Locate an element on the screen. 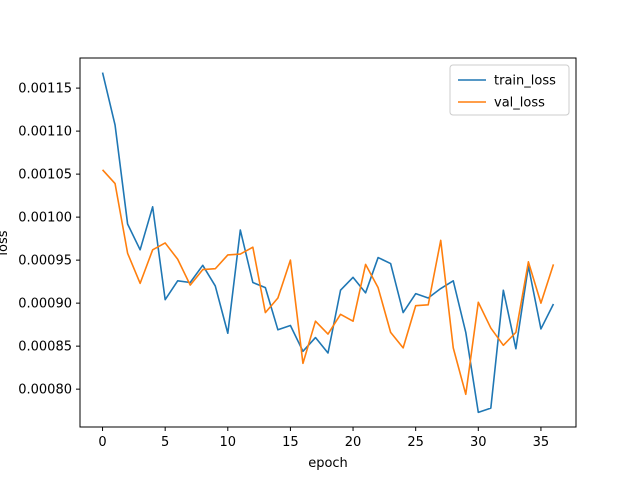  x-tick-label: 35 is located at coordinates (541, 442).